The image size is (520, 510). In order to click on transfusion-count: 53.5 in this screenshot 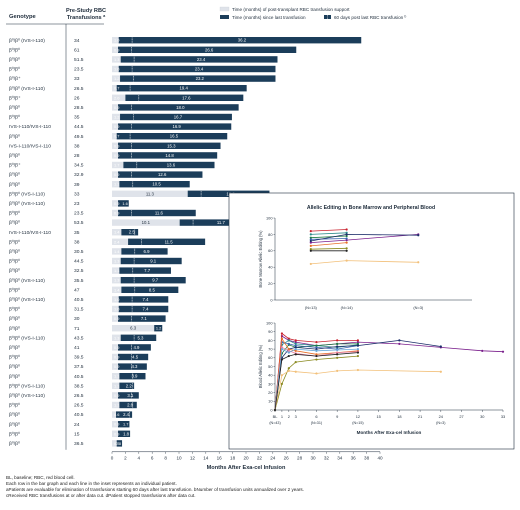, I will do `click(79, 223)`.